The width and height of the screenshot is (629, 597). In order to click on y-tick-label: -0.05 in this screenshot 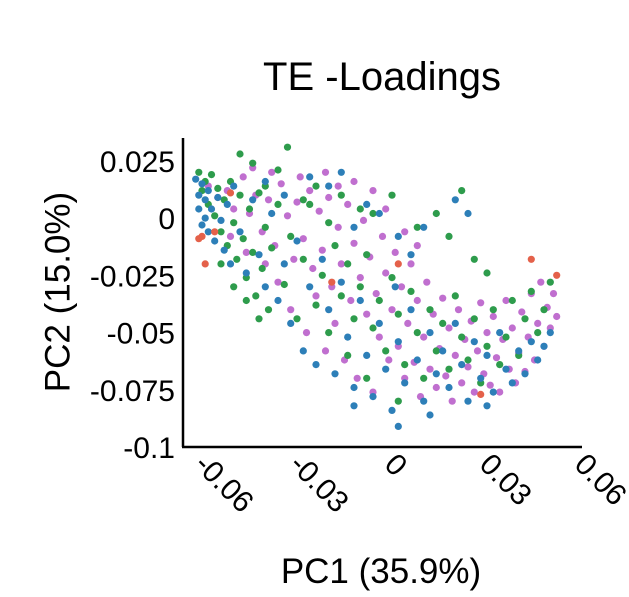, I will do `click(141, 334)`.